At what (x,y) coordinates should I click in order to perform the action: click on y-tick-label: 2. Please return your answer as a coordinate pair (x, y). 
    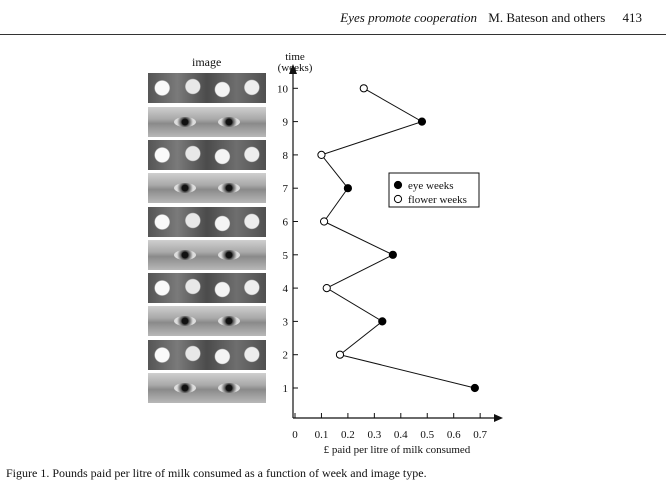
    Looking at the image, I should click on (286, 356).